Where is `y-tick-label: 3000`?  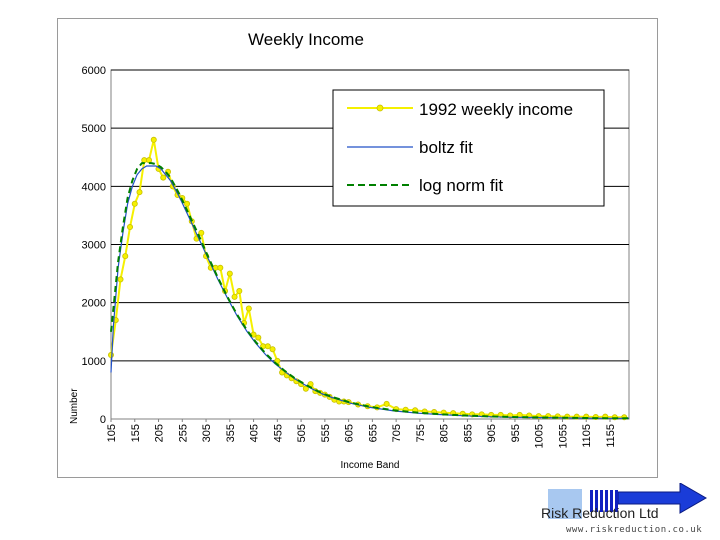 y-tick-label: 3000 is located at coordinates (94, 246).